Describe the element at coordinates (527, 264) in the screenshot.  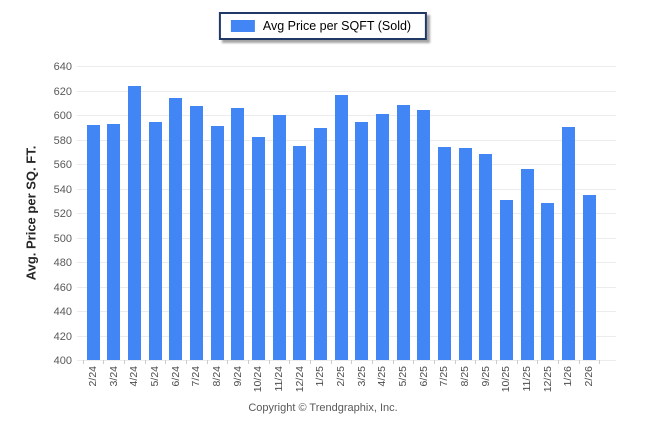
I see `bar-11/25` at that location.